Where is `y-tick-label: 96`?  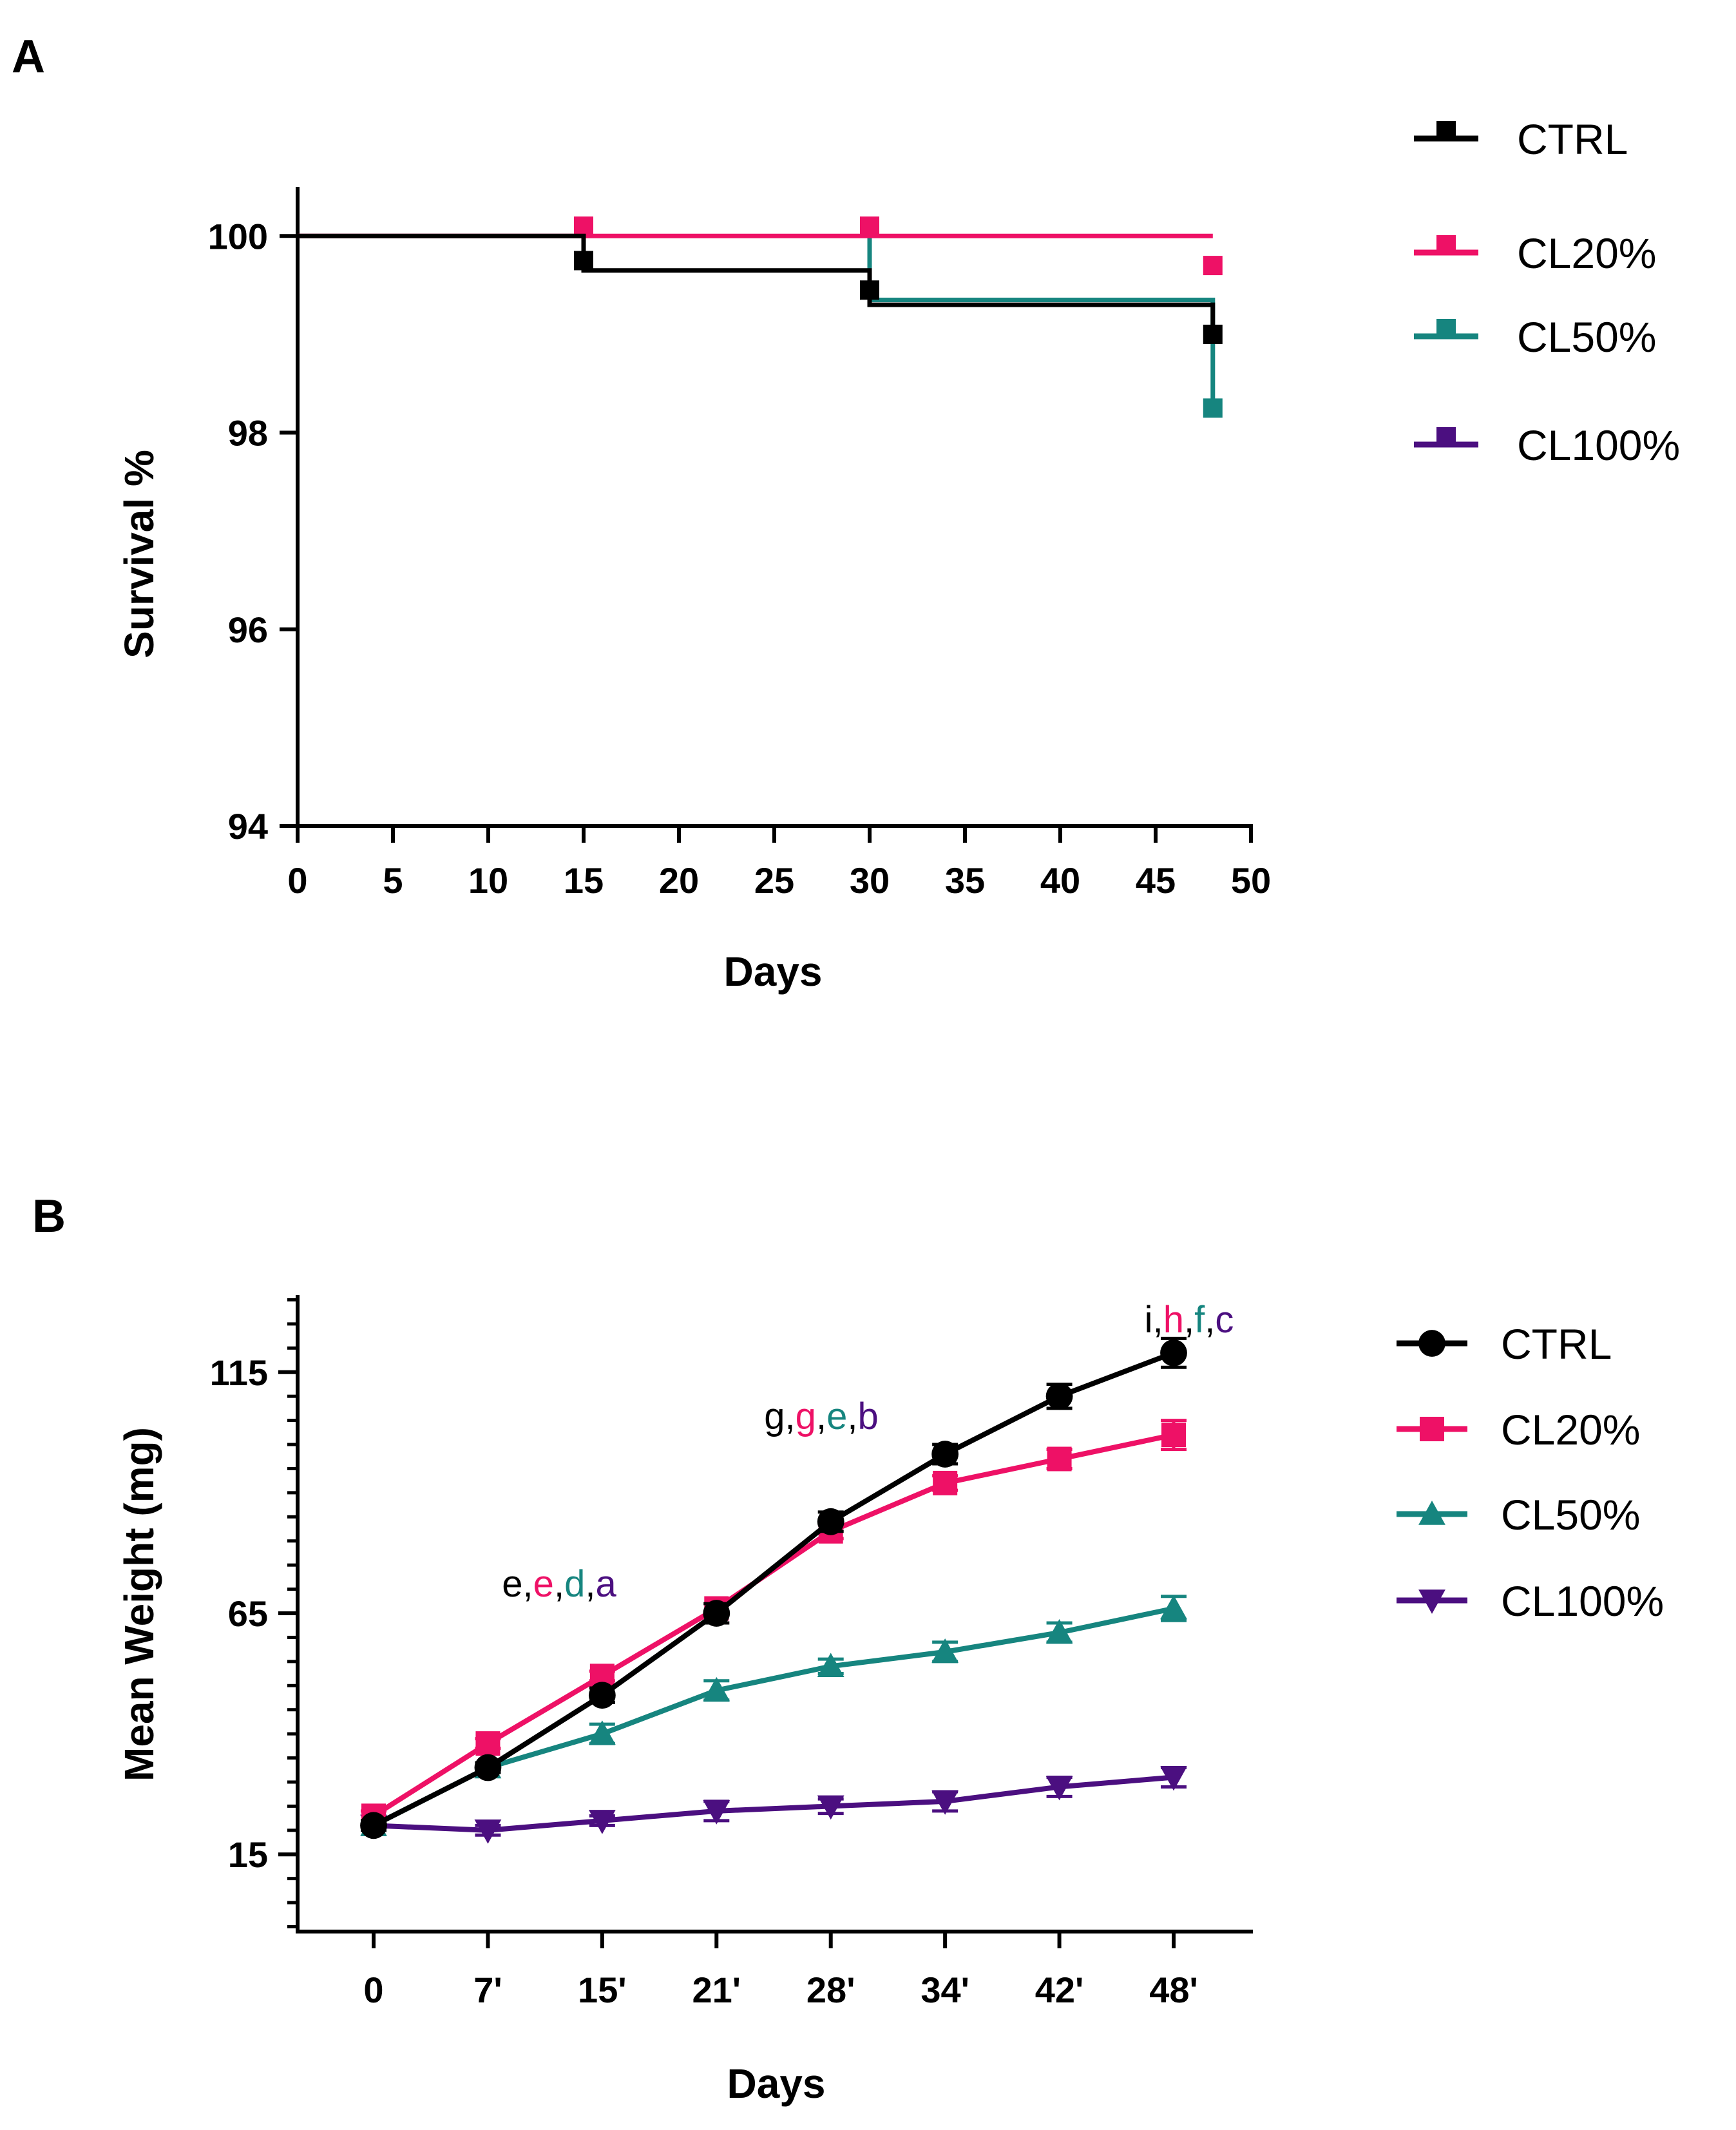 y-tick-label: 96 is located at coordinates (248, 629).